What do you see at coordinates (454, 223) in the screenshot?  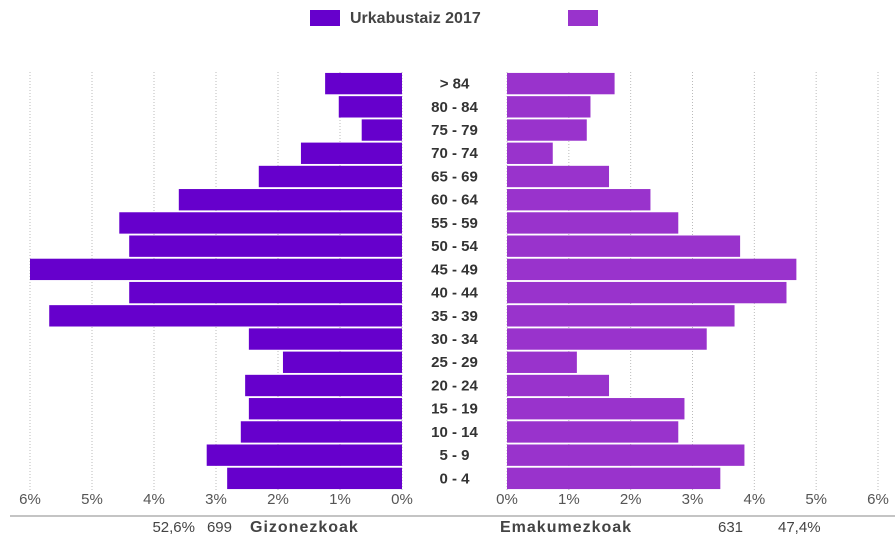 I see `category-label: 55 - 59` at bounding box center [454, 223].